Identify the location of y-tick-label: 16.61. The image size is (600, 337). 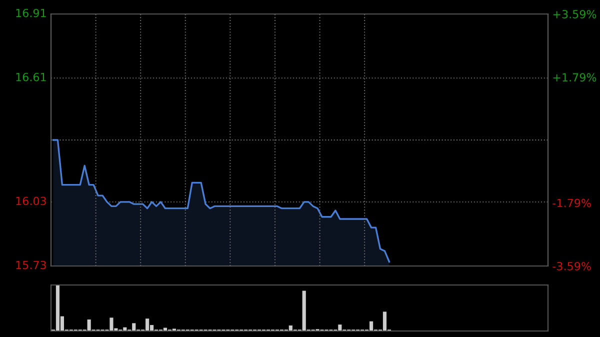
(31, 77).